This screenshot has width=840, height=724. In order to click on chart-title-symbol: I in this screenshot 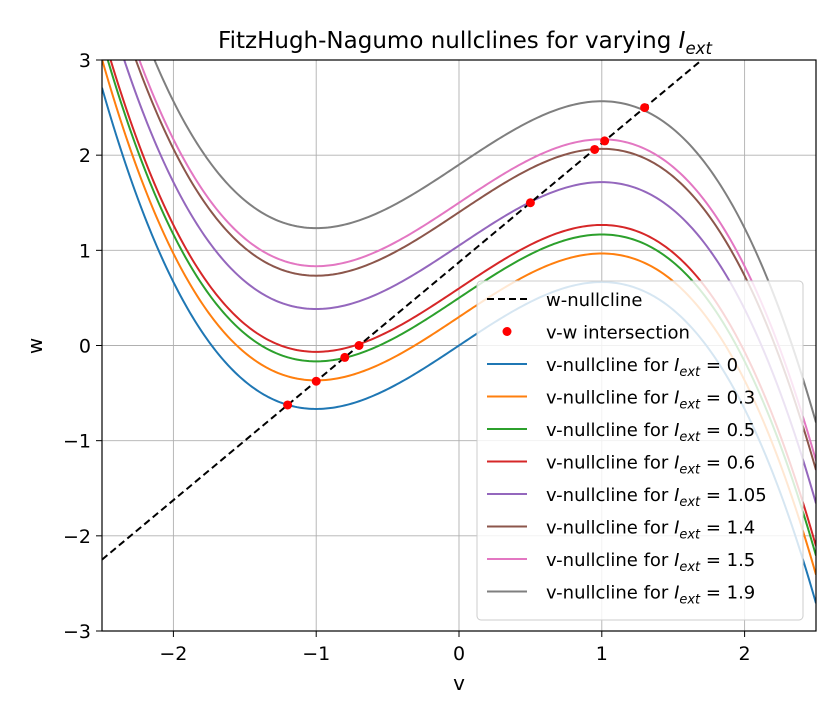, I will do `click(682, 41)`.